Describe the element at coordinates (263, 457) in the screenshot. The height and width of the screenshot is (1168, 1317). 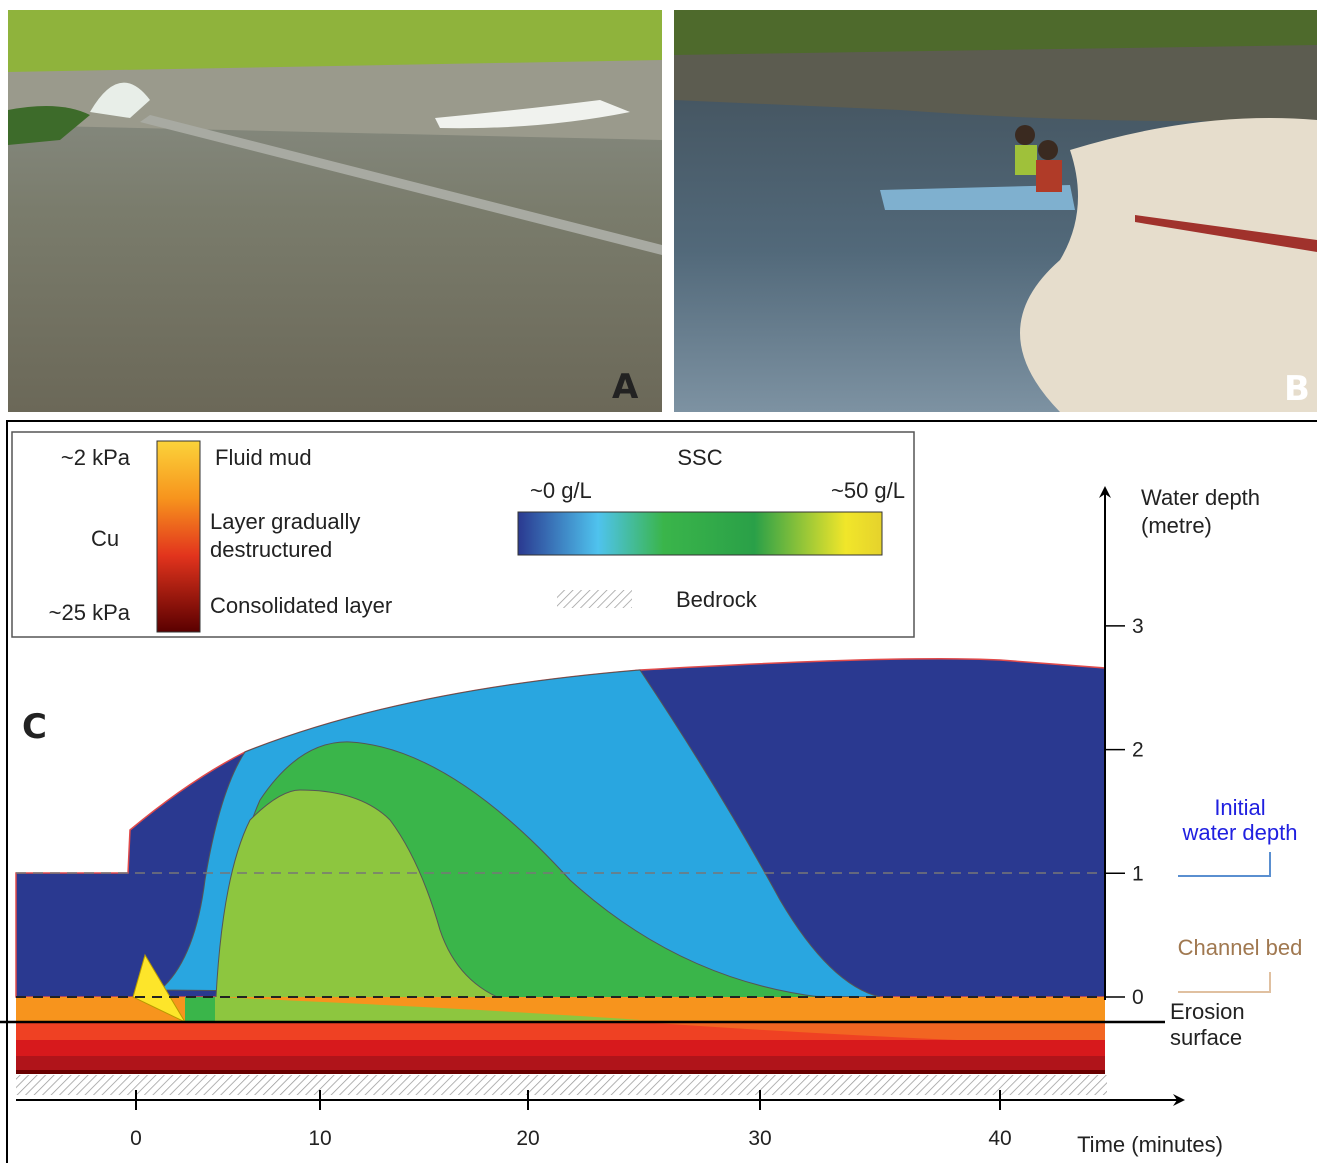
I see `legend-label: Fluid mud` at that location.